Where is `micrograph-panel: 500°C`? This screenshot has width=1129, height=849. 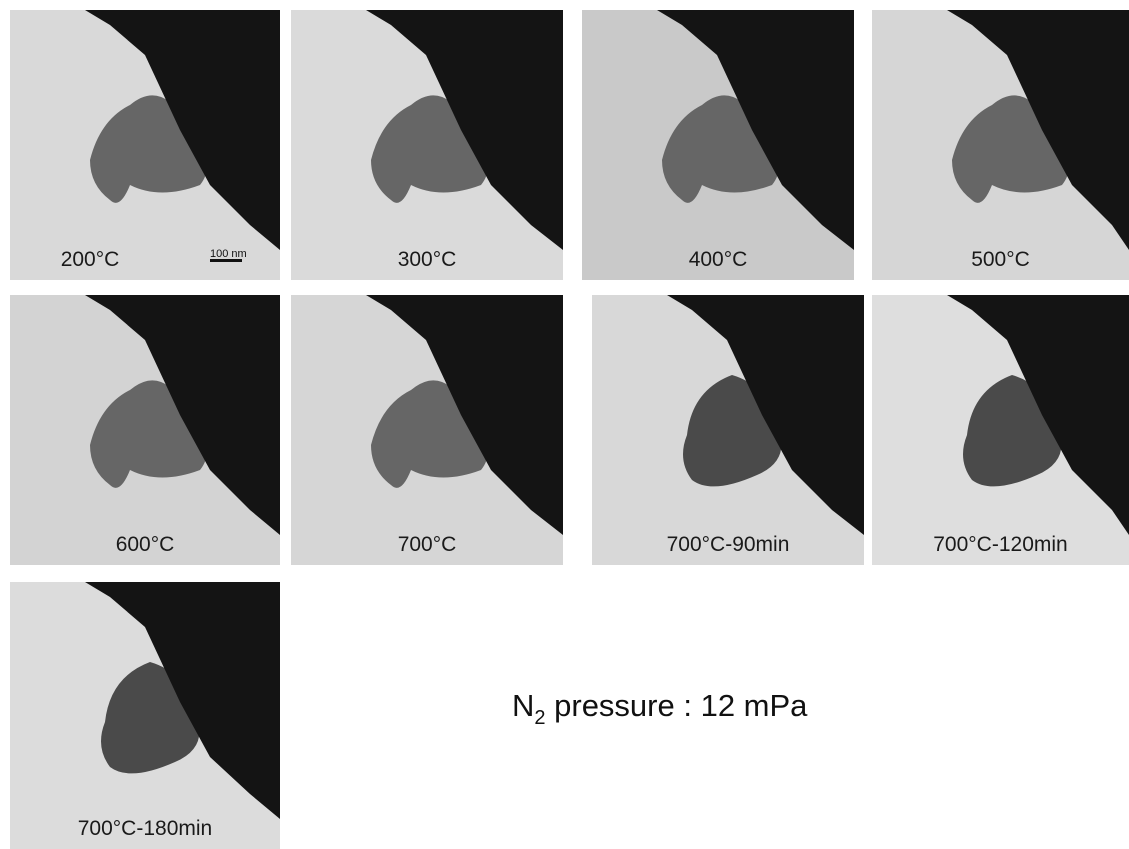
micrograph-panel: 500°C is located at coordinates (1000, 145).